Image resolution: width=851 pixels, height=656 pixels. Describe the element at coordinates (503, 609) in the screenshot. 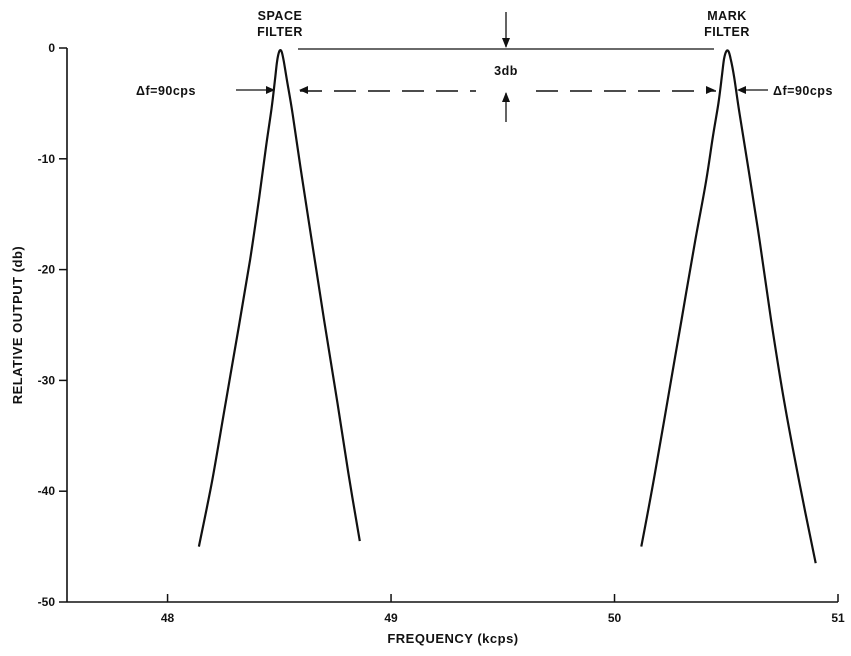

I see `x-tick-group: 48 49 50 51` at that location.